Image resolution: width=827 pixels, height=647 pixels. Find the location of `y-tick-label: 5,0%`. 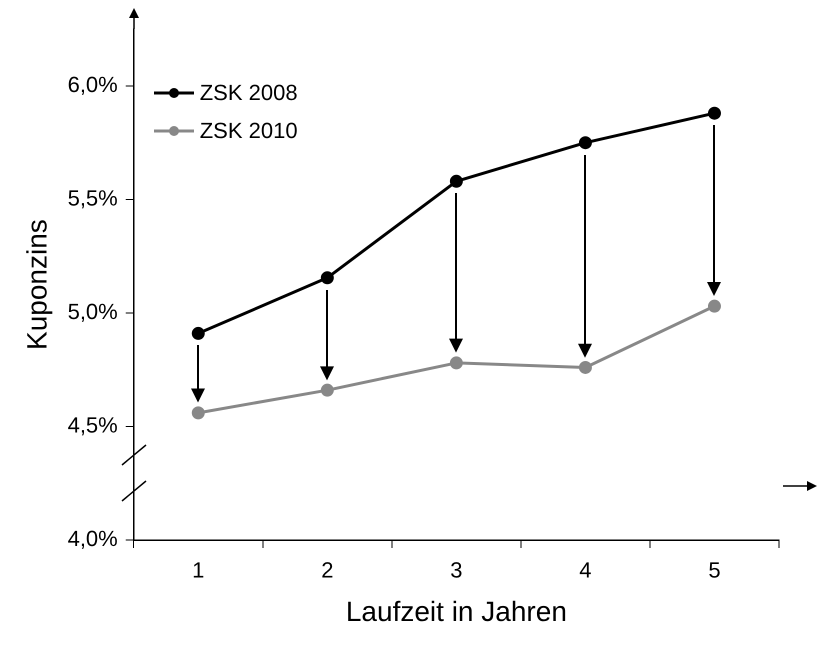

y-tick-label: 5,0% is located at coordinates (93, 311).